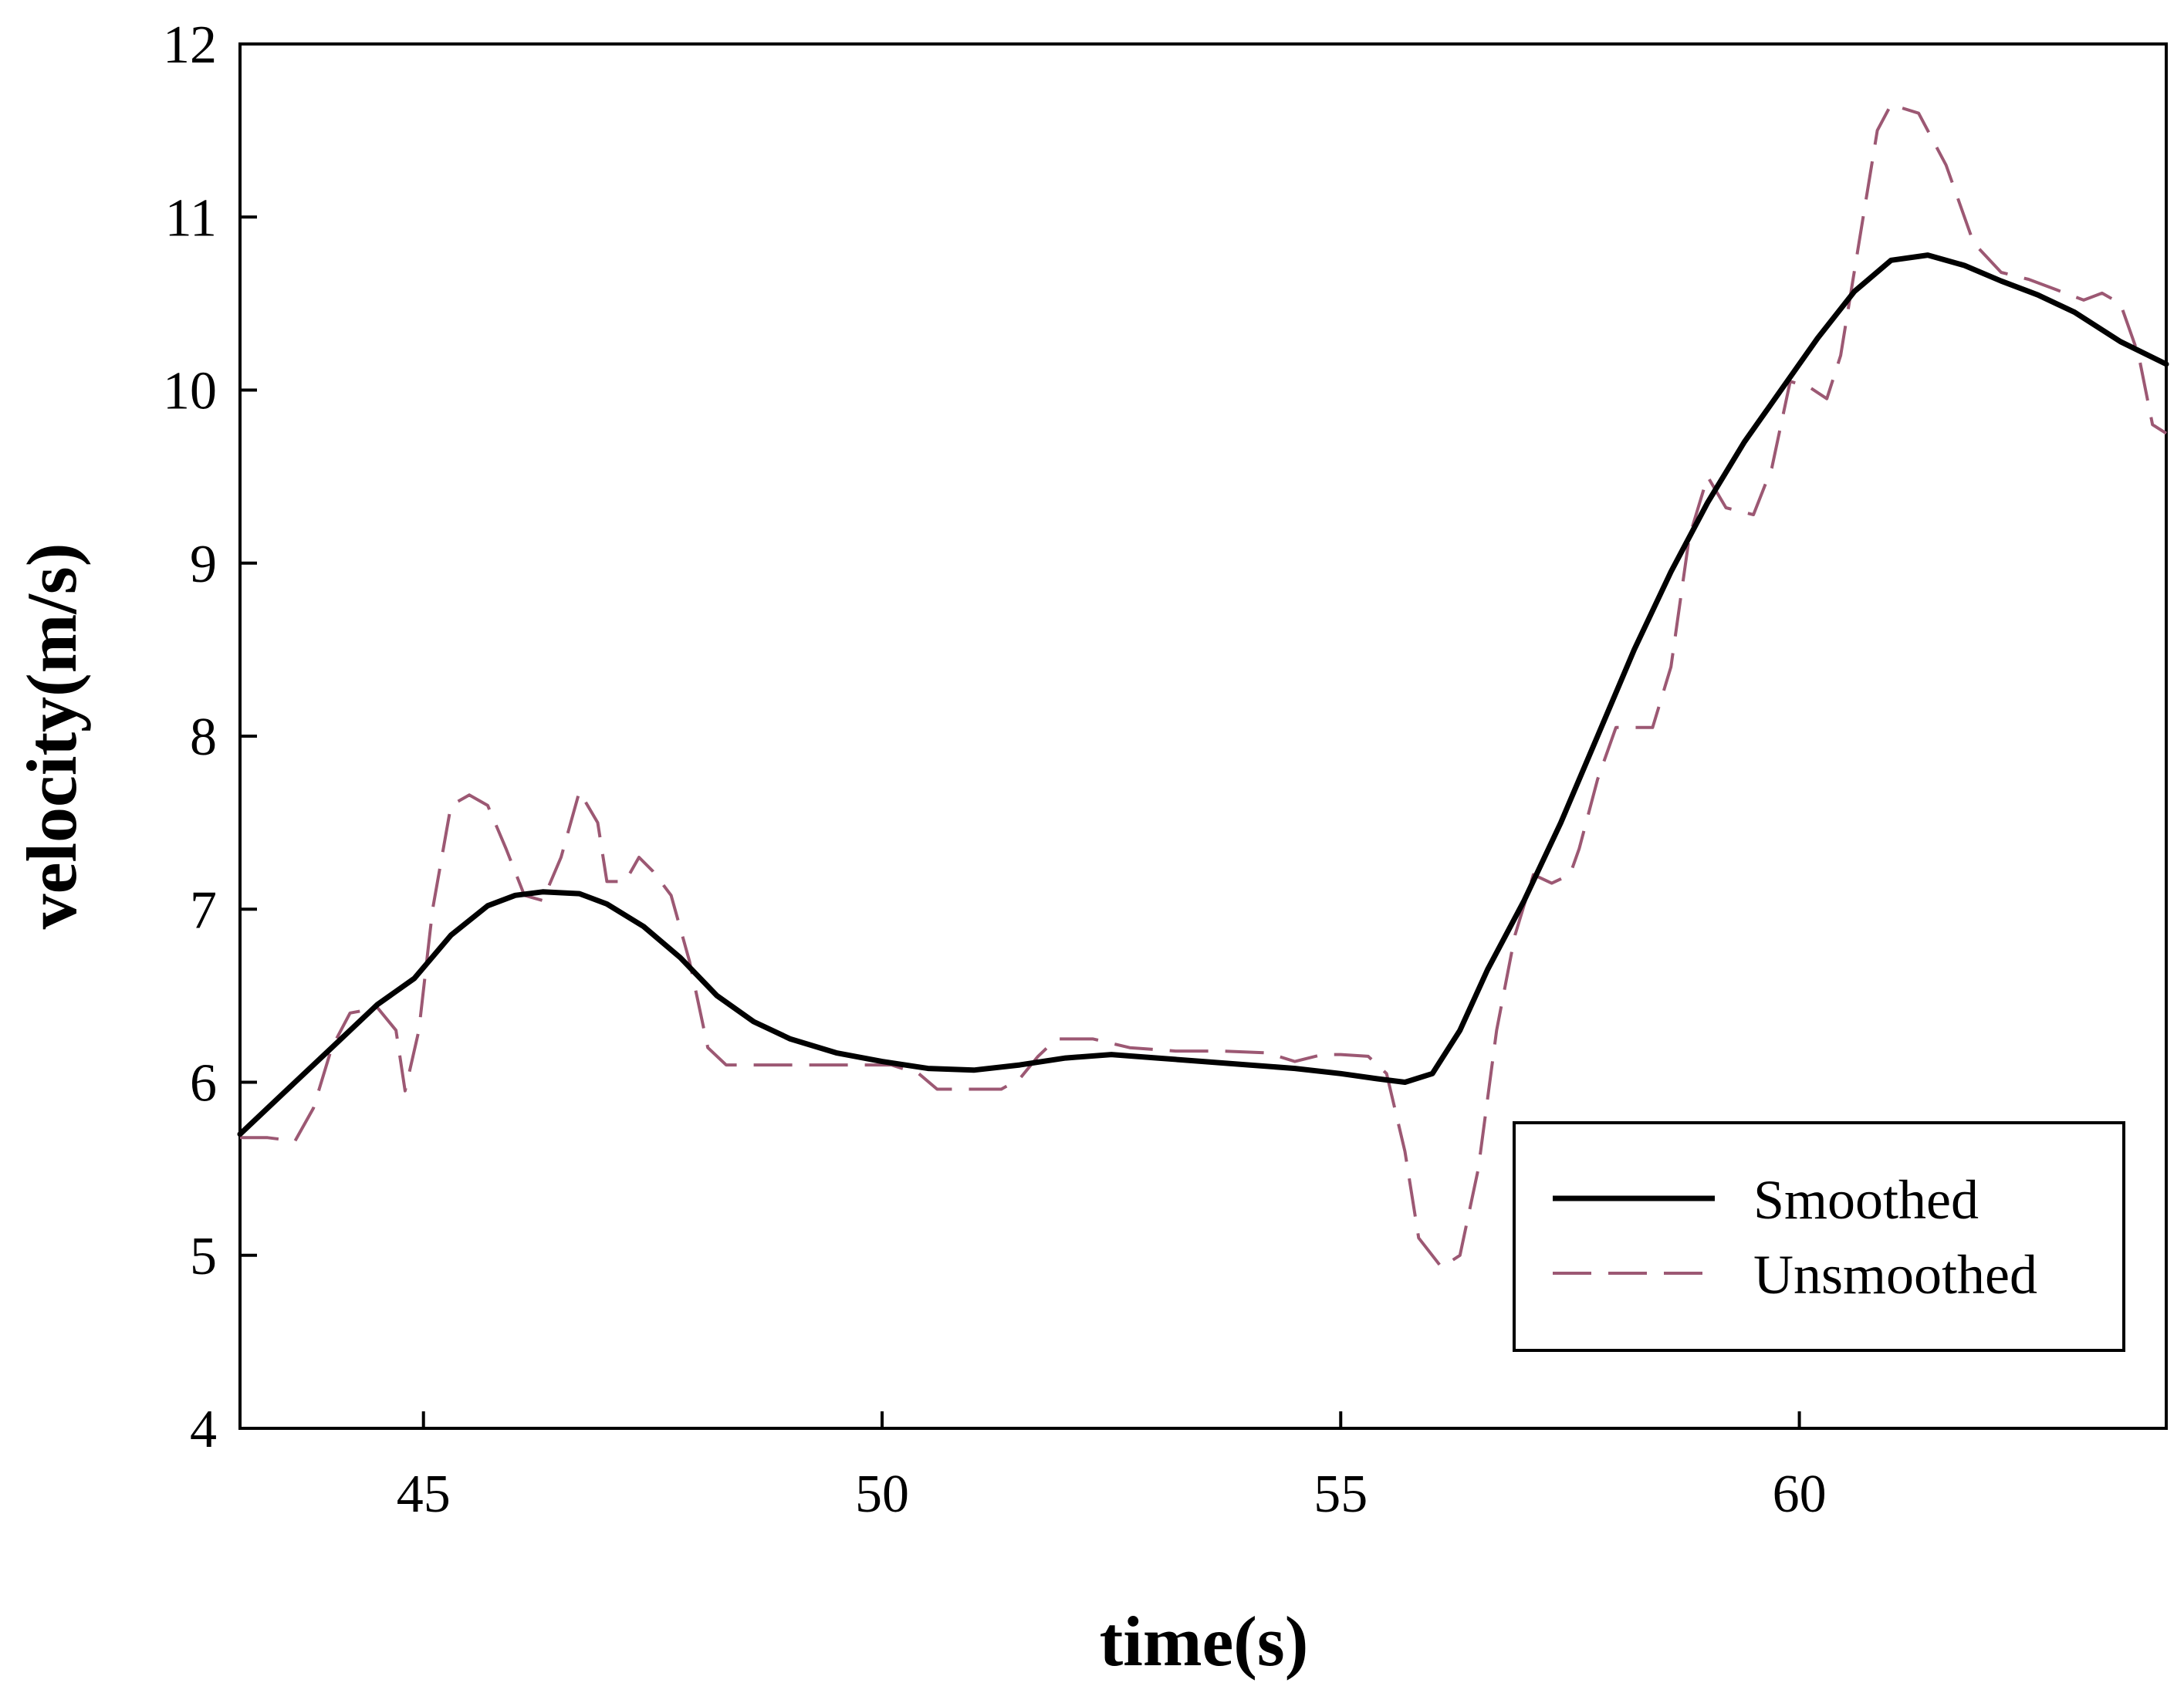 The image size is (2184, 1693). Describe the element at coordinates (1340, 1494) in the screenshot. I see `x-tick-label: 55` at that location.